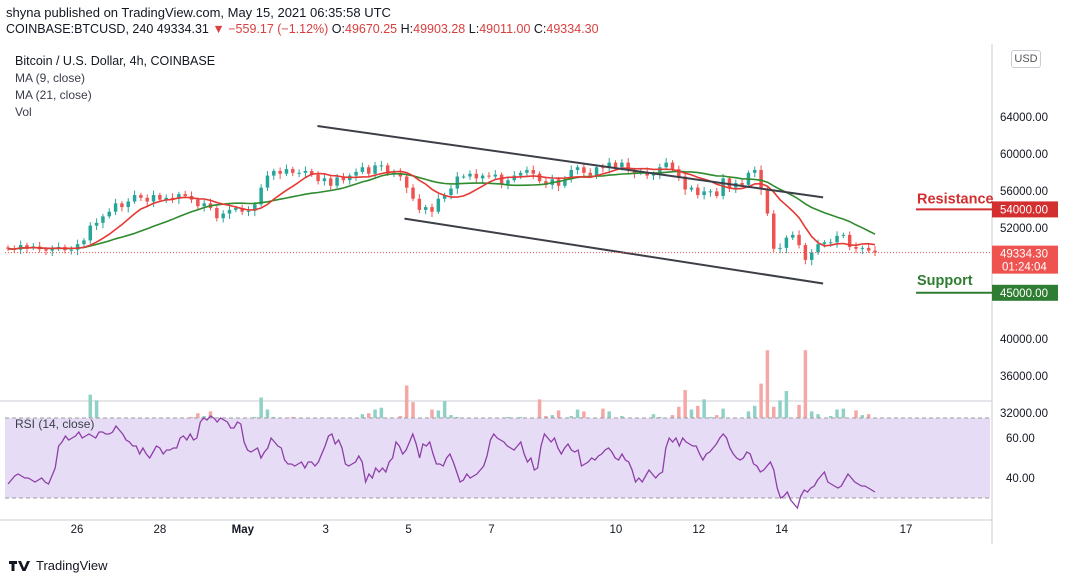 This screenshot has height=584, width=1065. Describe the element at coordinates (906, 530) in the screenshot. I see `time-tick-label: 17` at that location.